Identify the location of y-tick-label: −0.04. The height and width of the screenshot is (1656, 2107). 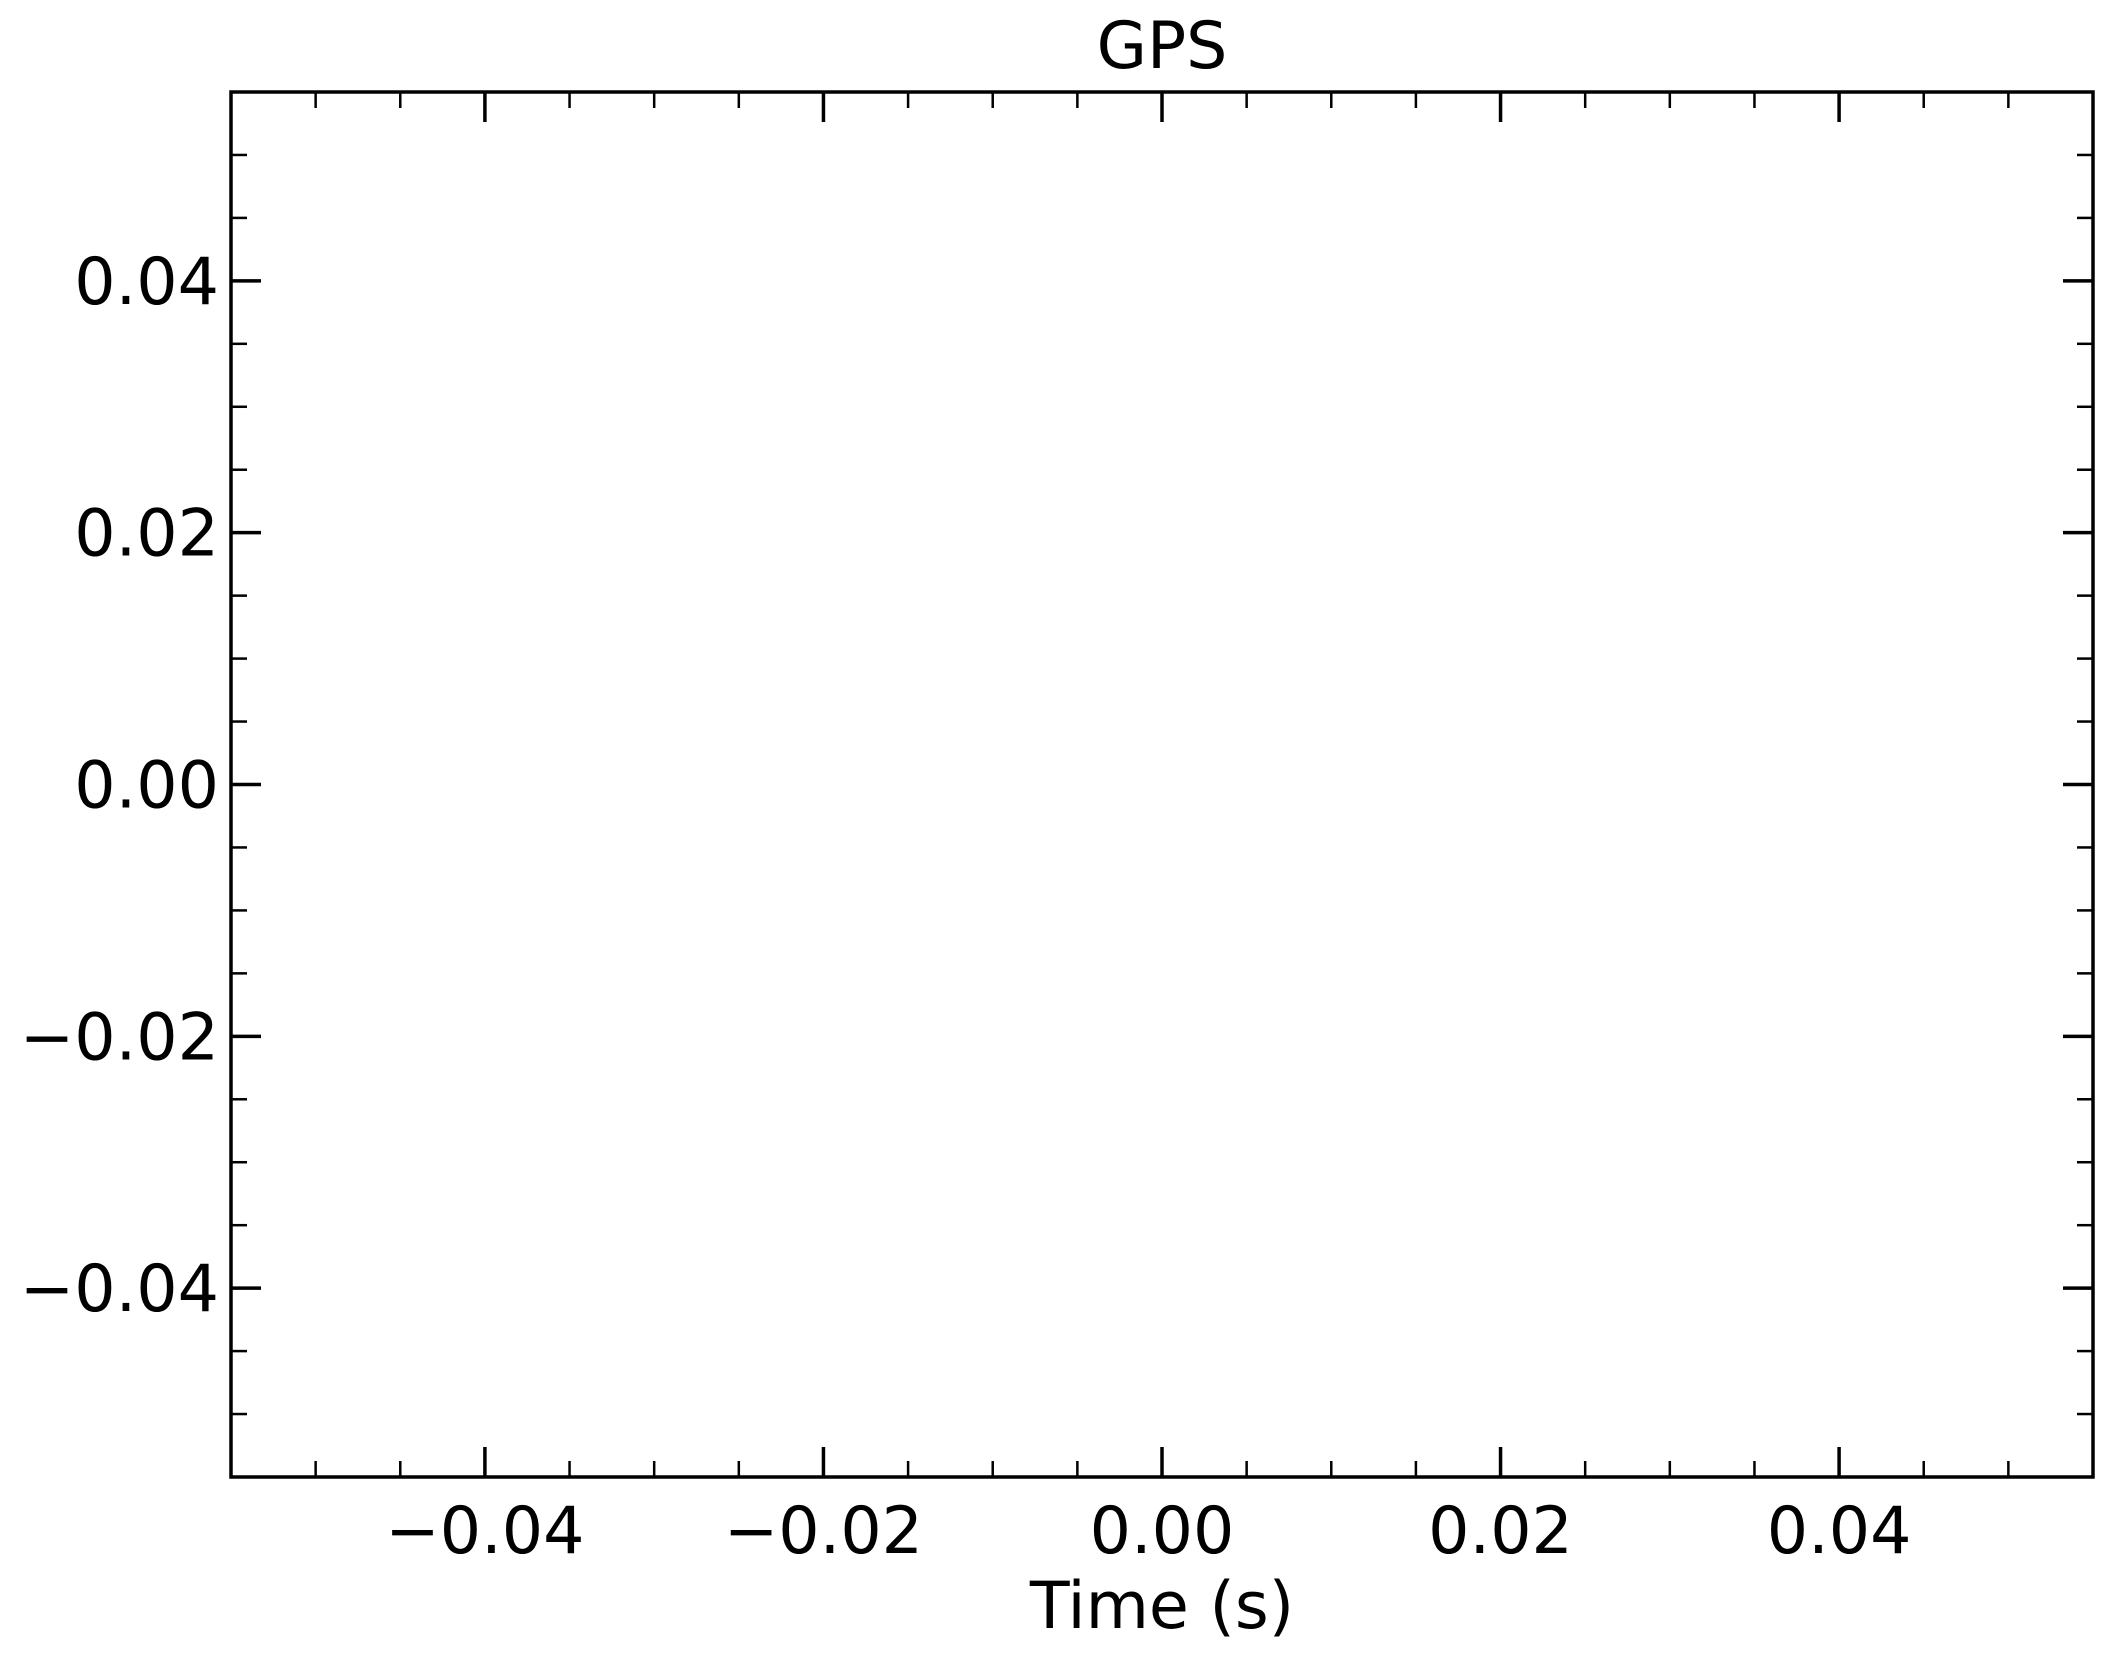
(119, 1289).